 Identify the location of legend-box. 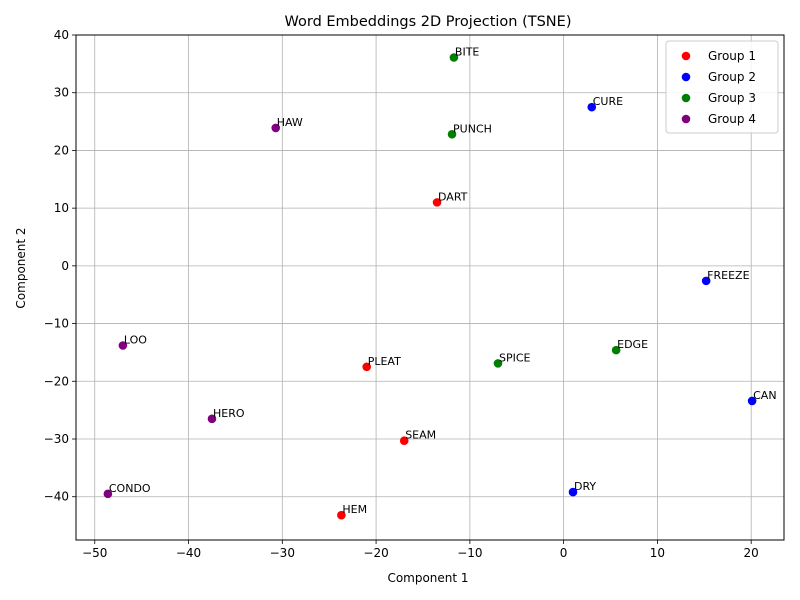
(722, 87).